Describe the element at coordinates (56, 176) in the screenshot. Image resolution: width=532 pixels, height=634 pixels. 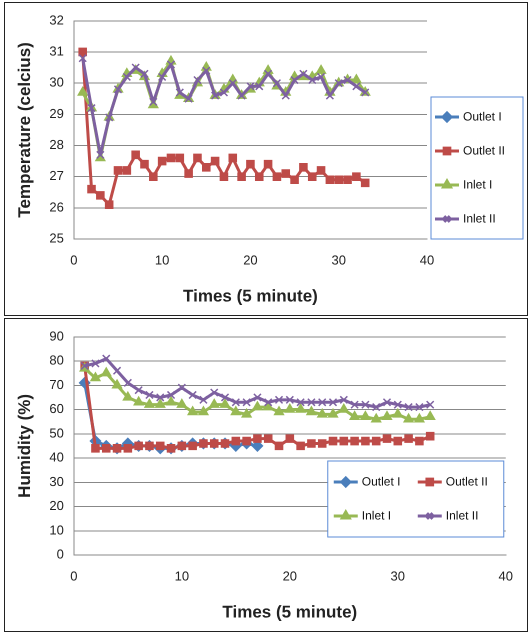
I see `y-tick-label: 27` at that location.